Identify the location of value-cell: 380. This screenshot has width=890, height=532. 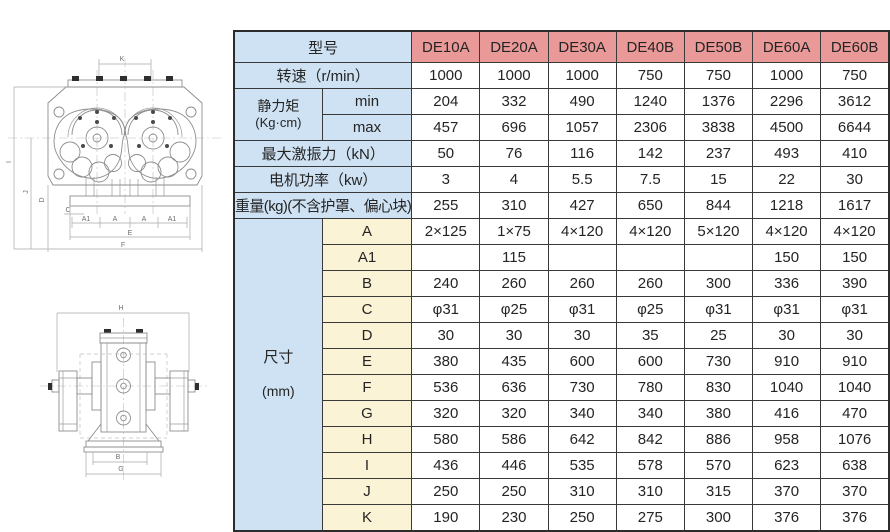
(446, 361).